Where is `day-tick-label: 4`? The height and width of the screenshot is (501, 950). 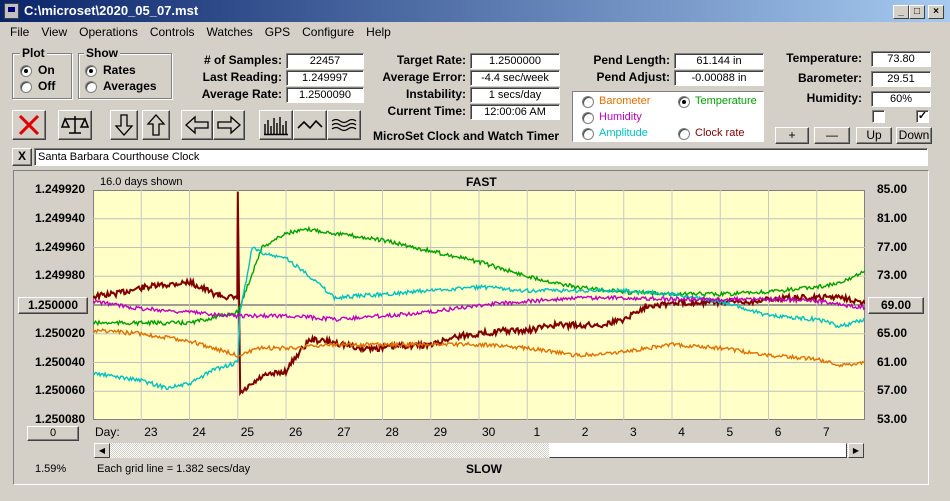
day-tick-label: 4 is located at coordinates (681, 432).